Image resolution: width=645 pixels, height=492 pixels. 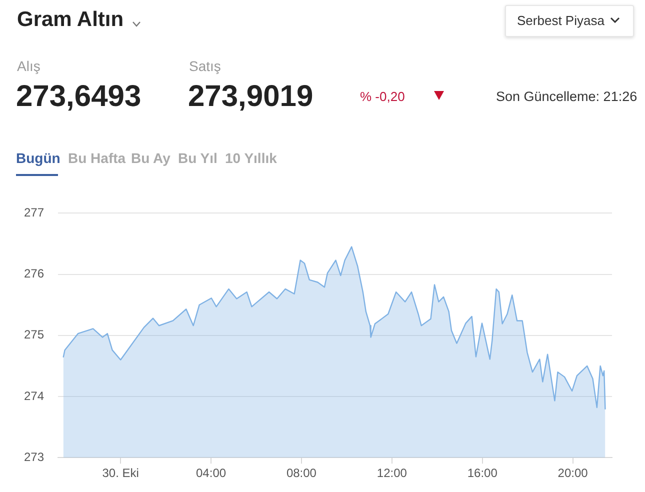 I want to click on text: Bu Yıl, so click(x=198, y=158).